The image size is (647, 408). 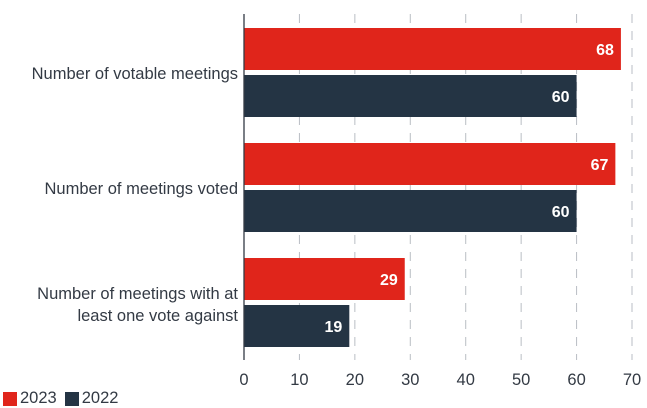 I want to click on data-label: 67, so click(x=600, y=165).